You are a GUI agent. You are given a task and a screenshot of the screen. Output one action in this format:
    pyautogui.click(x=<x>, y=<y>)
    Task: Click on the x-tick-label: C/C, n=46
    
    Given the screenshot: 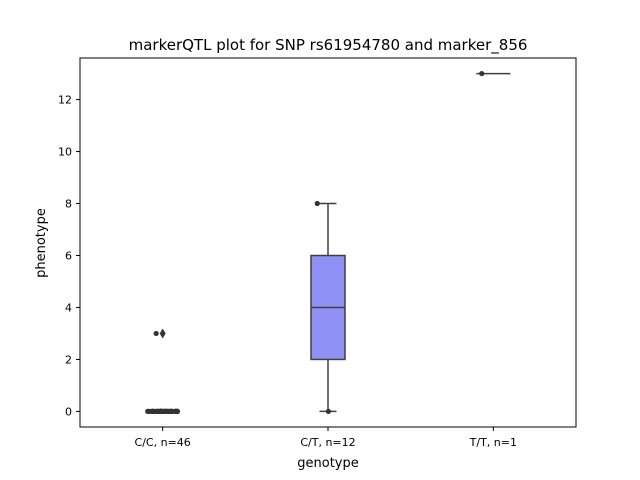 What is the action you would take?
    pyautogui.click(x=163, y=442)
    